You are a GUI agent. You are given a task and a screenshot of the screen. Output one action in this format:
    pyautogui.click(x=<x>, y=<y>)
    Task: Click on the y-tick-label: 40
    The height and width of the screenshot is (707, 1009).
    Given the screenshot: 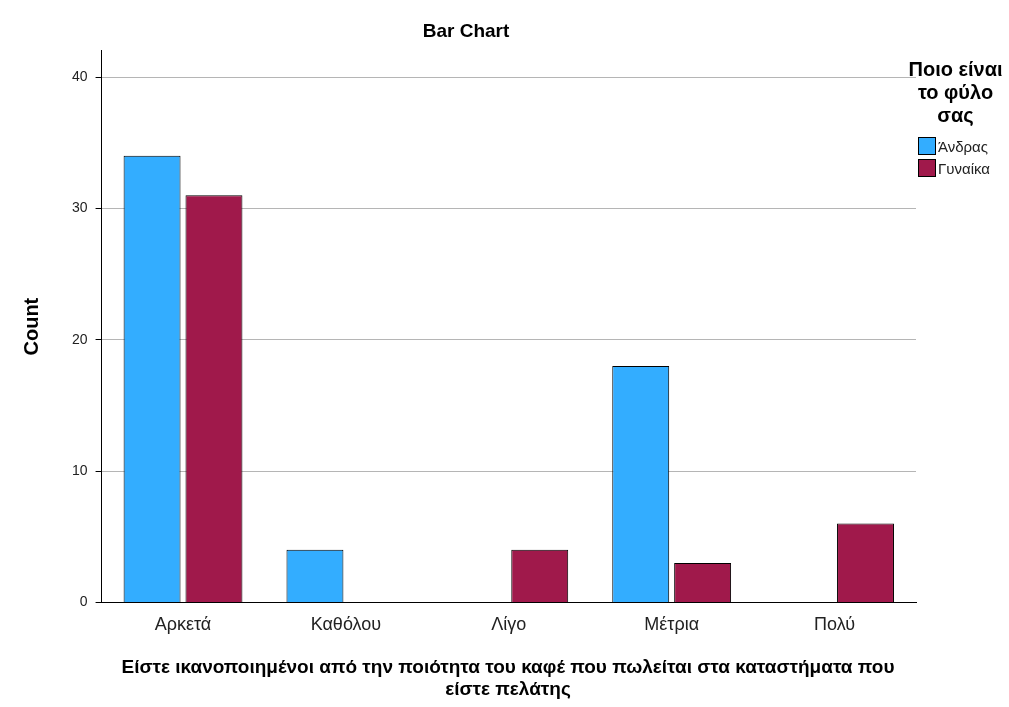 What is the action you would take?
    pyautogui.click(x=79, y=75)
    